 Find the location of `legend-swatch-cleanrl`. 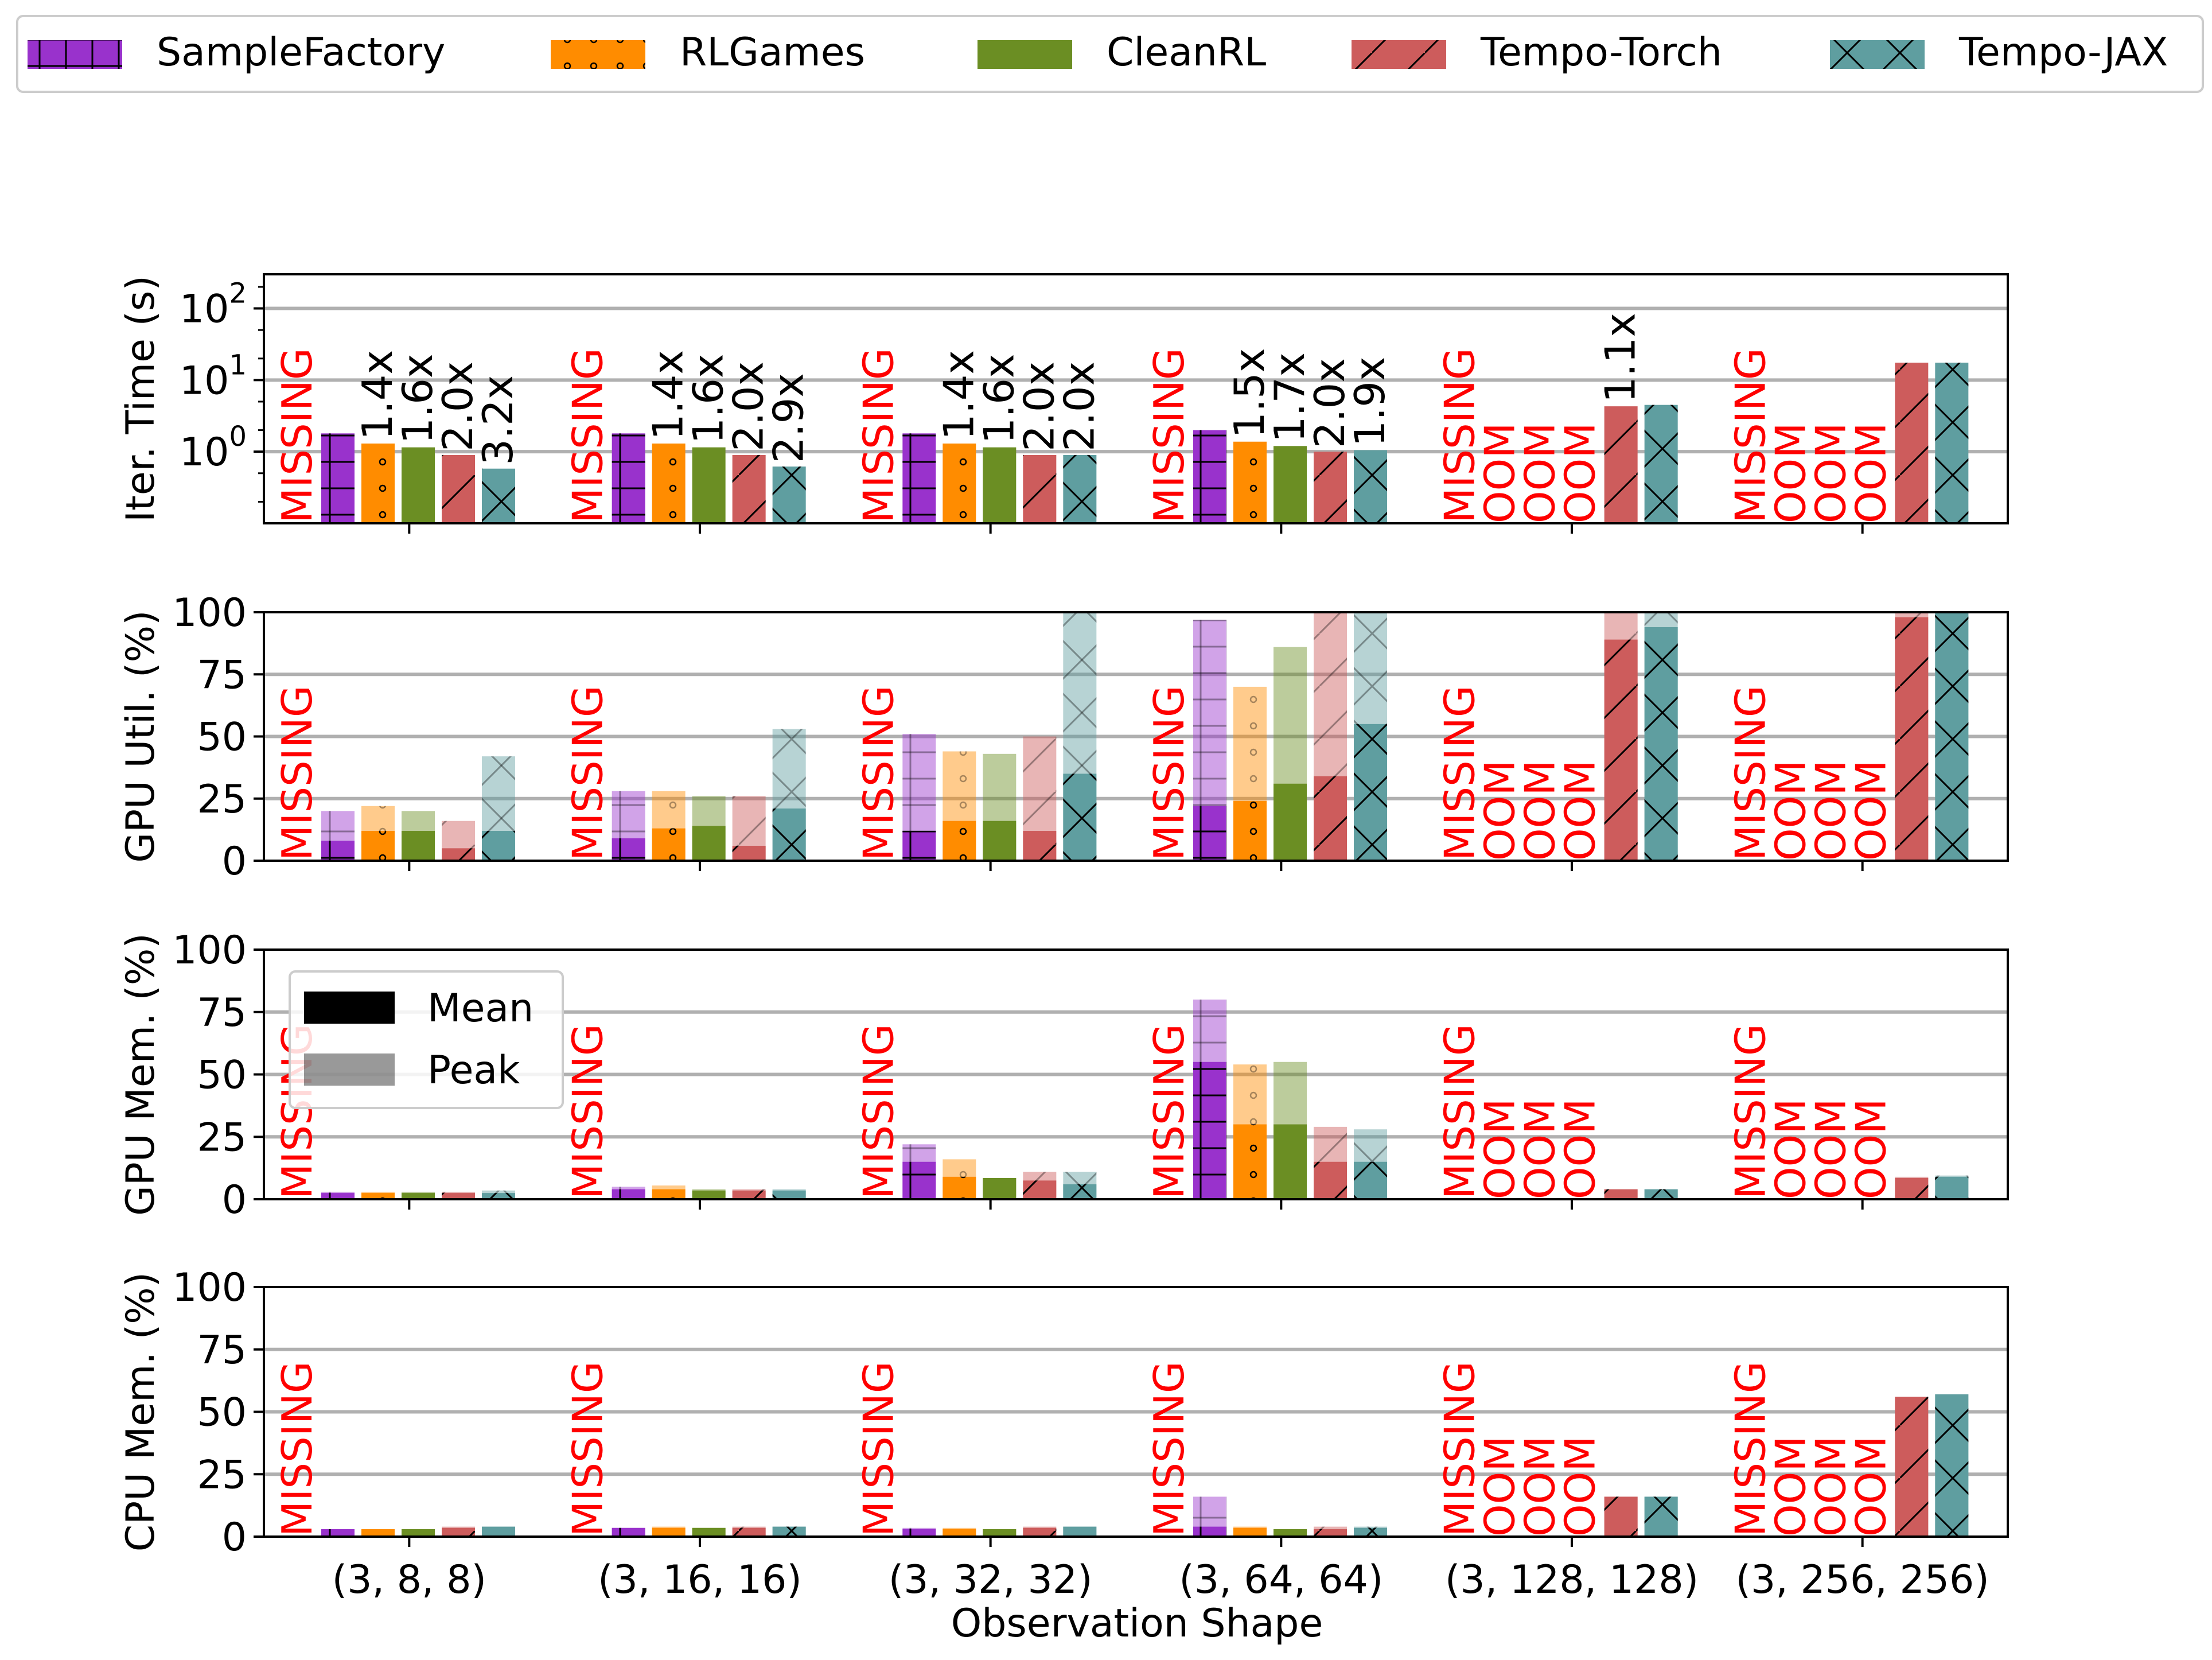

legend-swatch-cleanrl is located at coordinates (1025, 54).